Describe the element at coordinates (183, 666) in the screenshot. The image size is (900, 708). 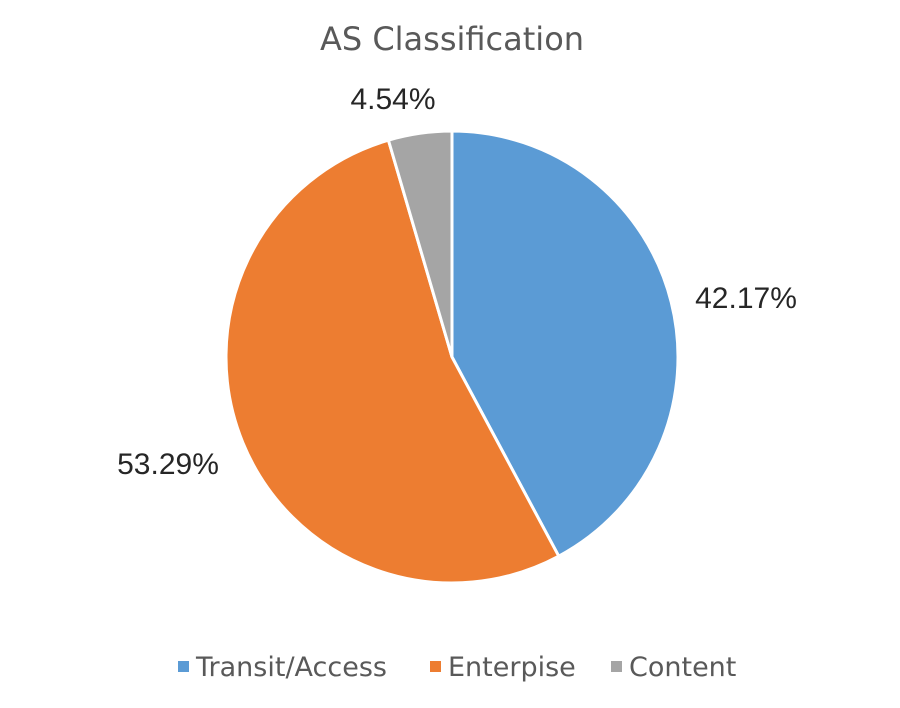
I see `legend-swatch-transit-access` at that location.